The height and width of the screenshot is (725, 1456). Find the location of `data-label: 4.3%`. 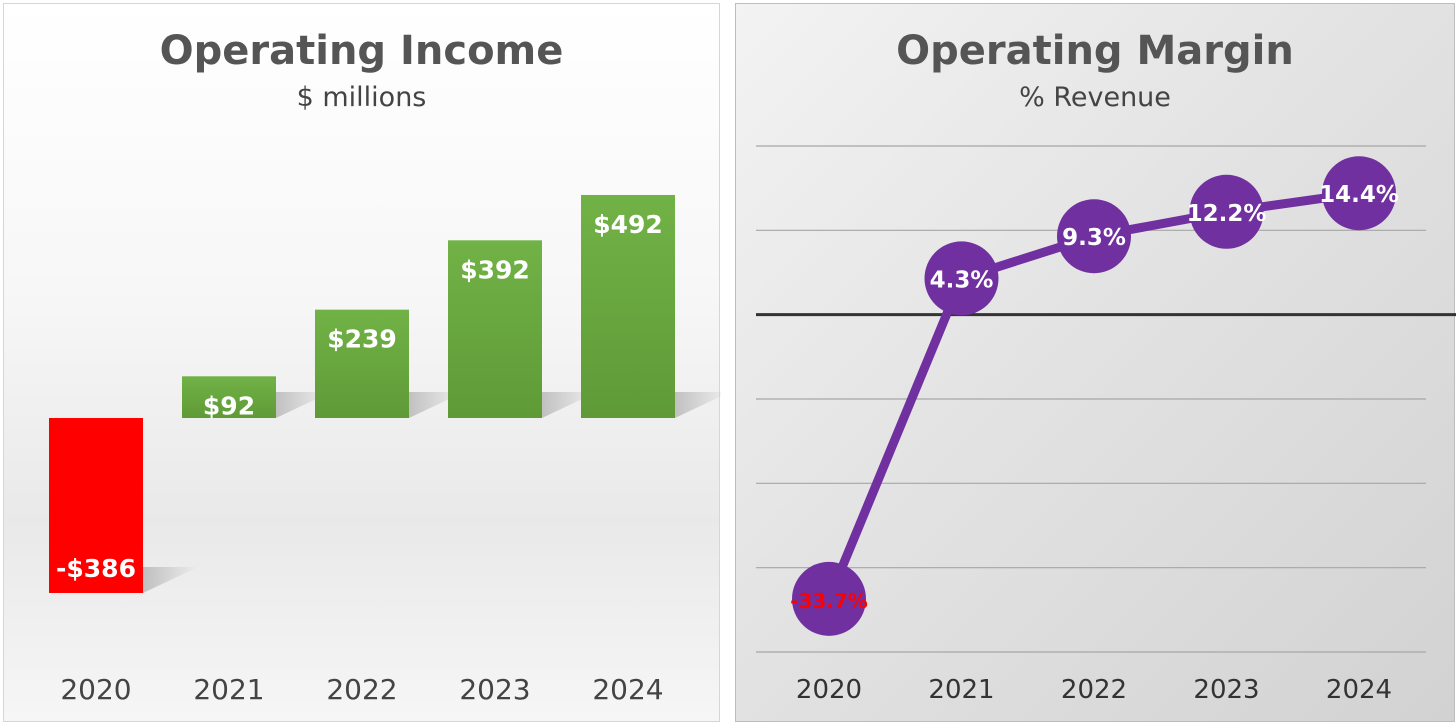

data-label: 4.3% is located at coordinates (962, 280).